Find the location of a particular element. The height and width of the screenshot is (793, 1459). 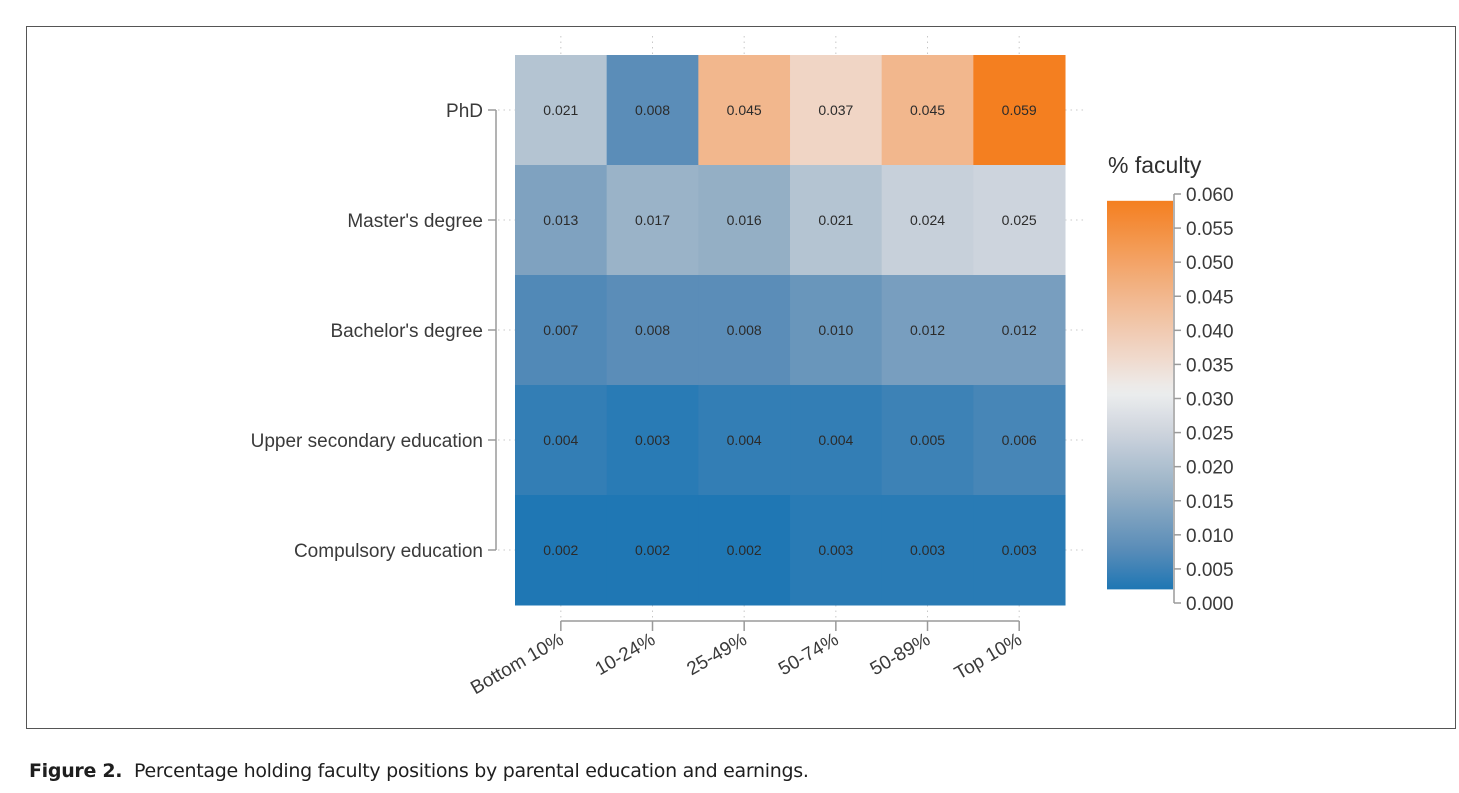

cell-value-label: 0.016 is located at coordinates (744, 220).